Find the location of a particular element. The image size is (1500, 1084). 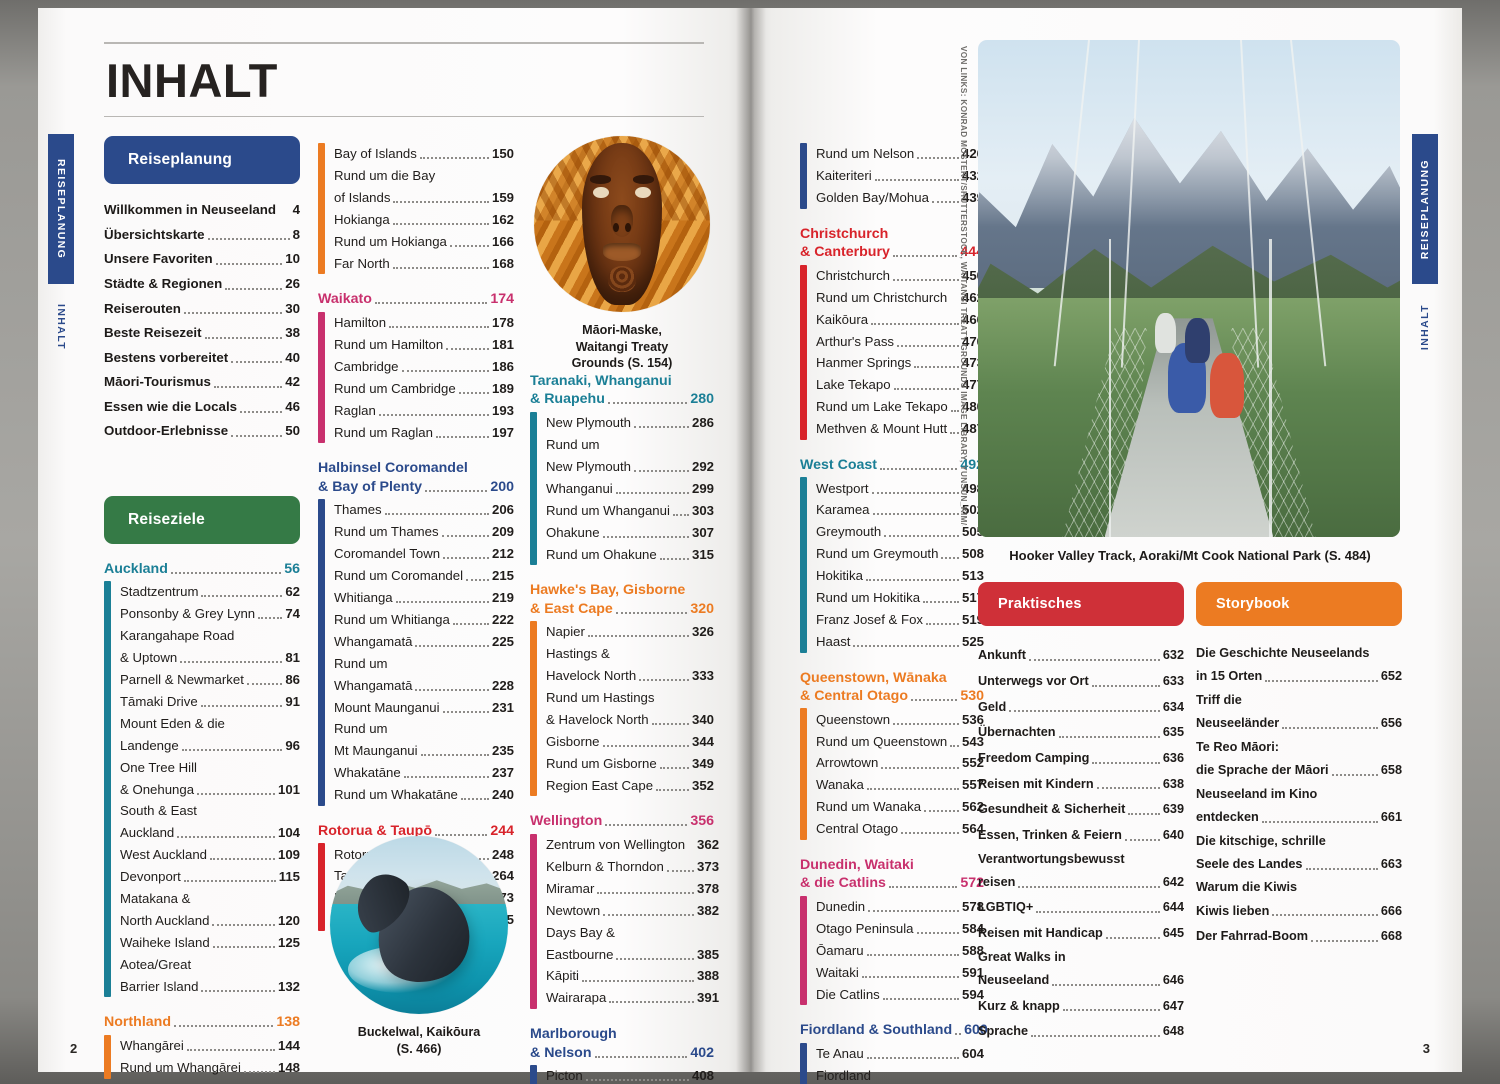

toc-subentry: Gisborne 344 is located at coordinates (630, 742).